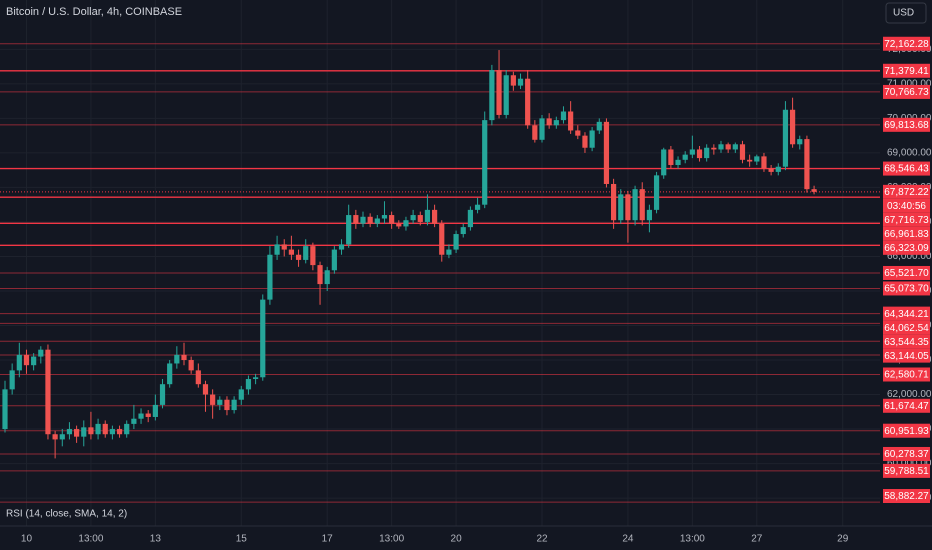 The height and width of the screenshot is (550, 932). What do you see at coordinates (906, 375) in the screenshot?
I see `price-label: 62,580.71` at bounding box center [906, 375].